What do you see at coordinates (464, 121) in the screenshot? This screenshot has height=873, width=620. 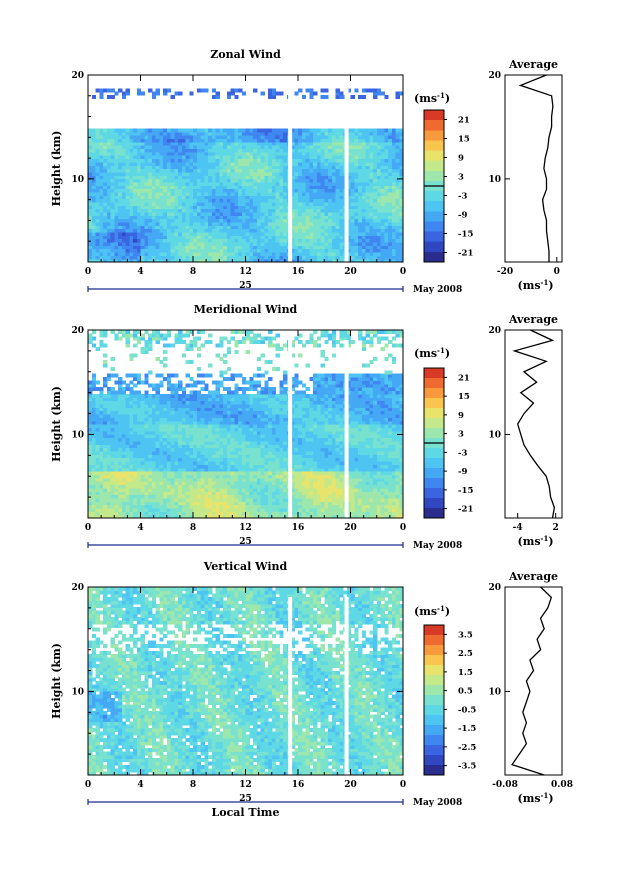 I see `colorbar-tick-label: 21` at bounding box center [464, 121].